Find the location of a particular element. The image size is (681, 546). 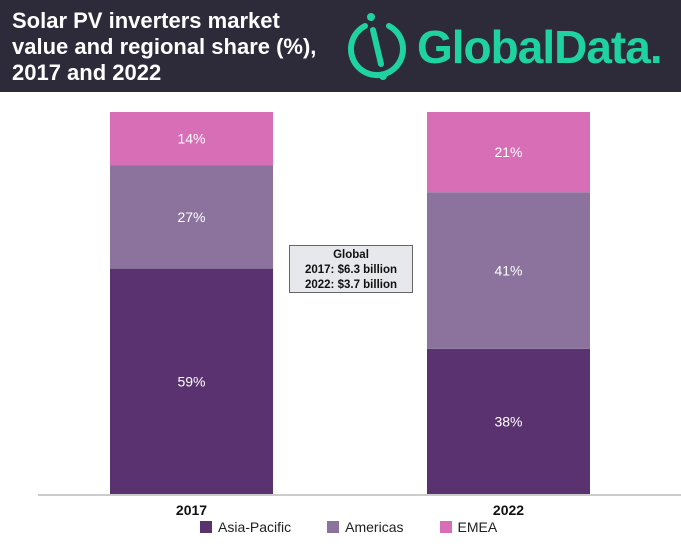

x-tick-label: 2017 is located at coordinates (191, 510).